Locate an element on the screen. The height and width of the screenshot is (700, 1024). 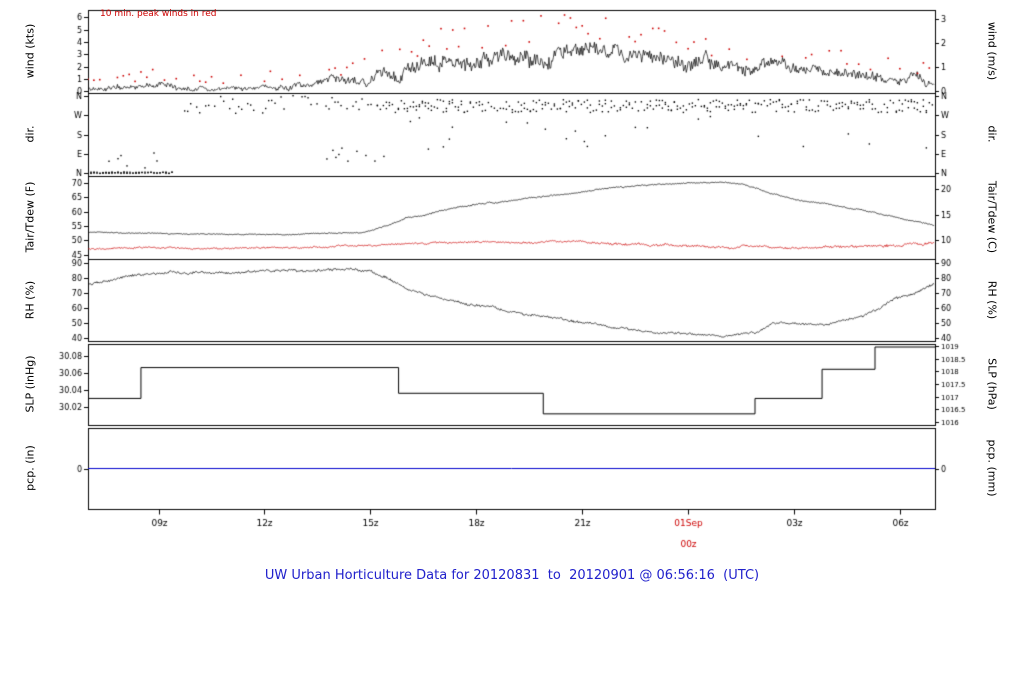
slp-right-axis-title: SLP (hPa) is located at coordinates (992, 384).